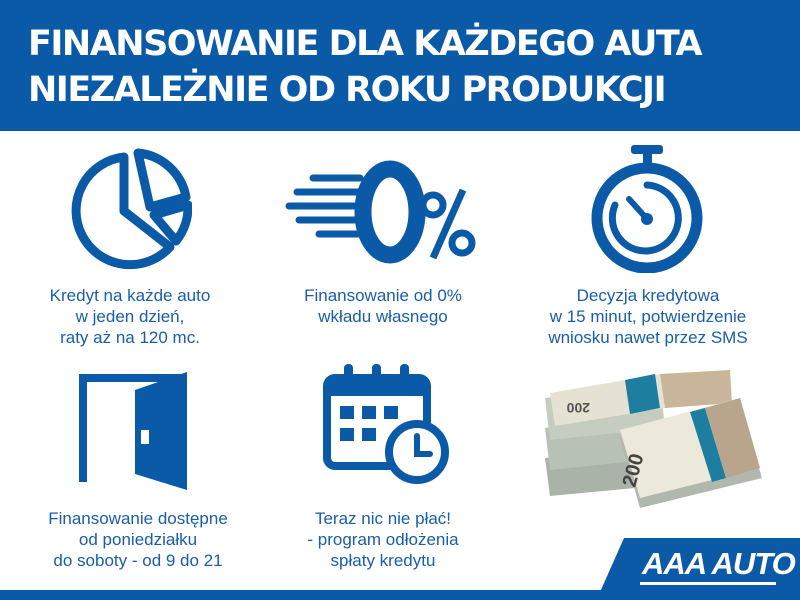 The width and height of the screenshot is (800, 600). Describe the element at coordinates (386, 424) in the screenshot. I see `calendar-clock-icon` at that location.